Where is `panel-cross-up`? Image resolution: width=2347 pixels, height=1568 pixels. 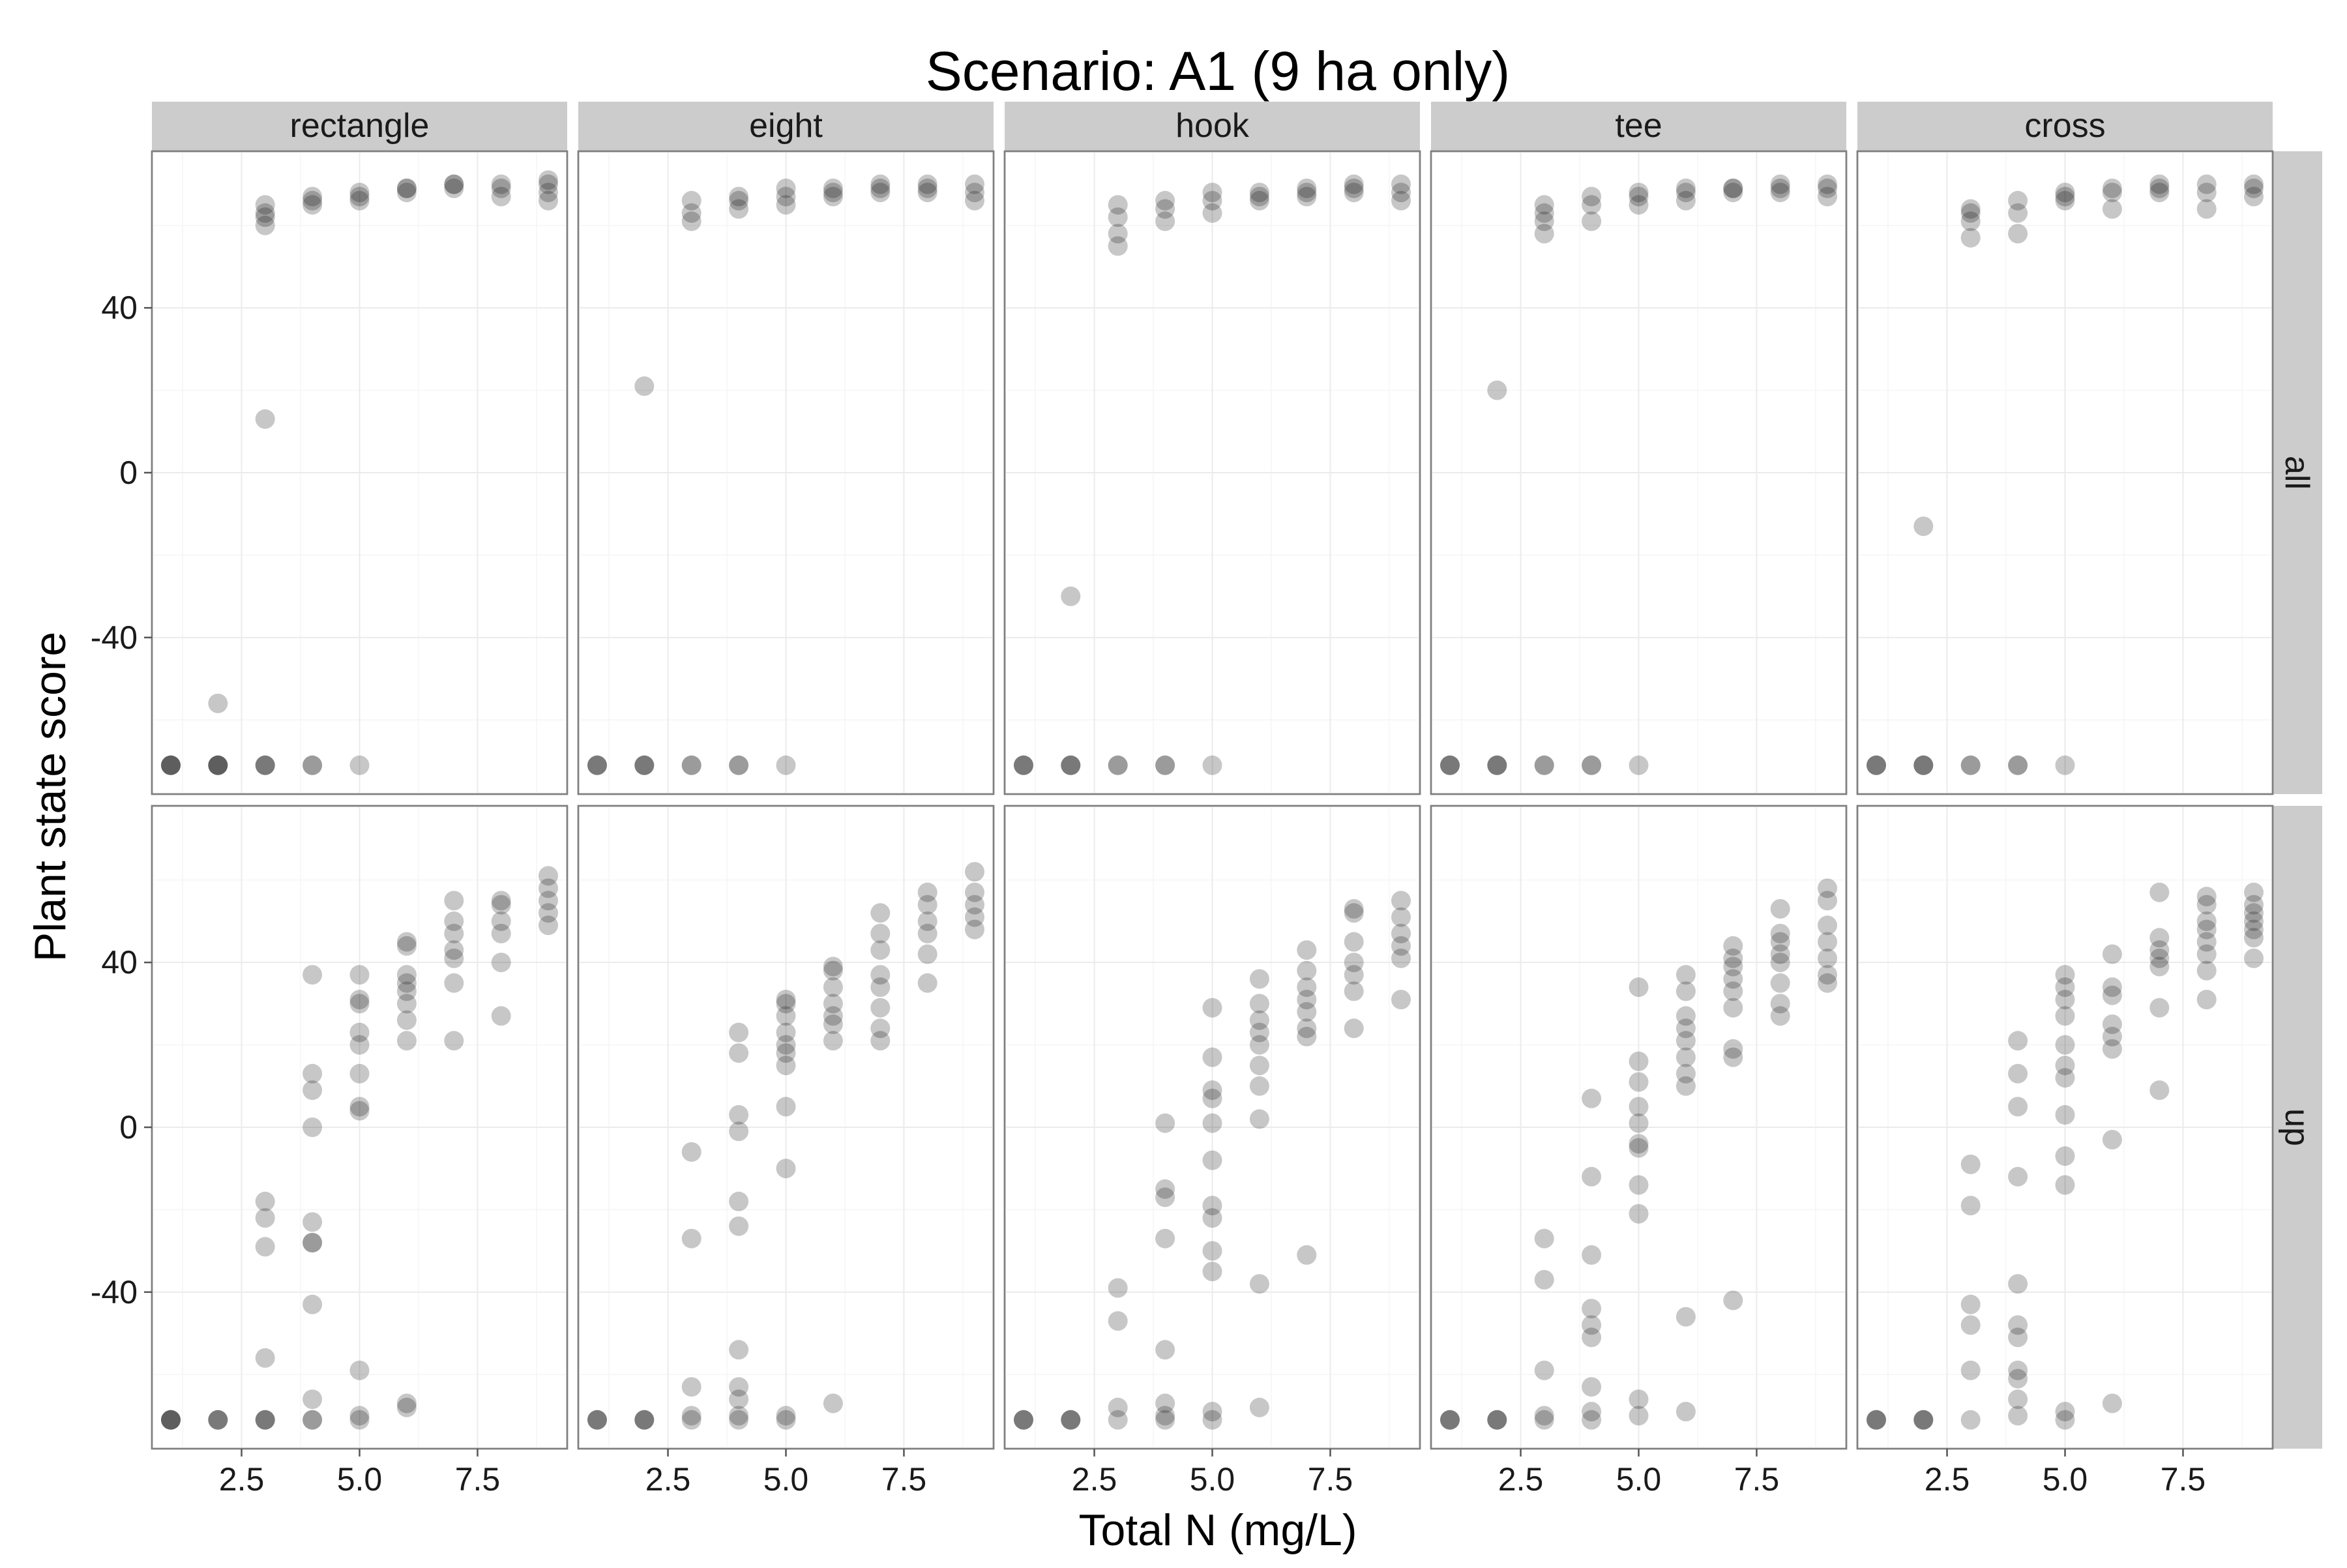 panel-cross-up is located at coordinates (2065, 1127).